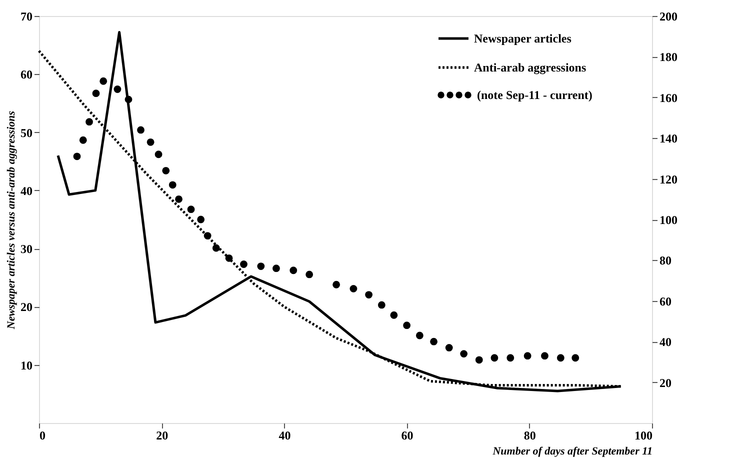 This screenshot has width=746, height=472. Describe the element at coordinates (12, 220) in the screenshot. I see `y-axis-title: Newspaper articles versus anti-arab aggressions` at that location.